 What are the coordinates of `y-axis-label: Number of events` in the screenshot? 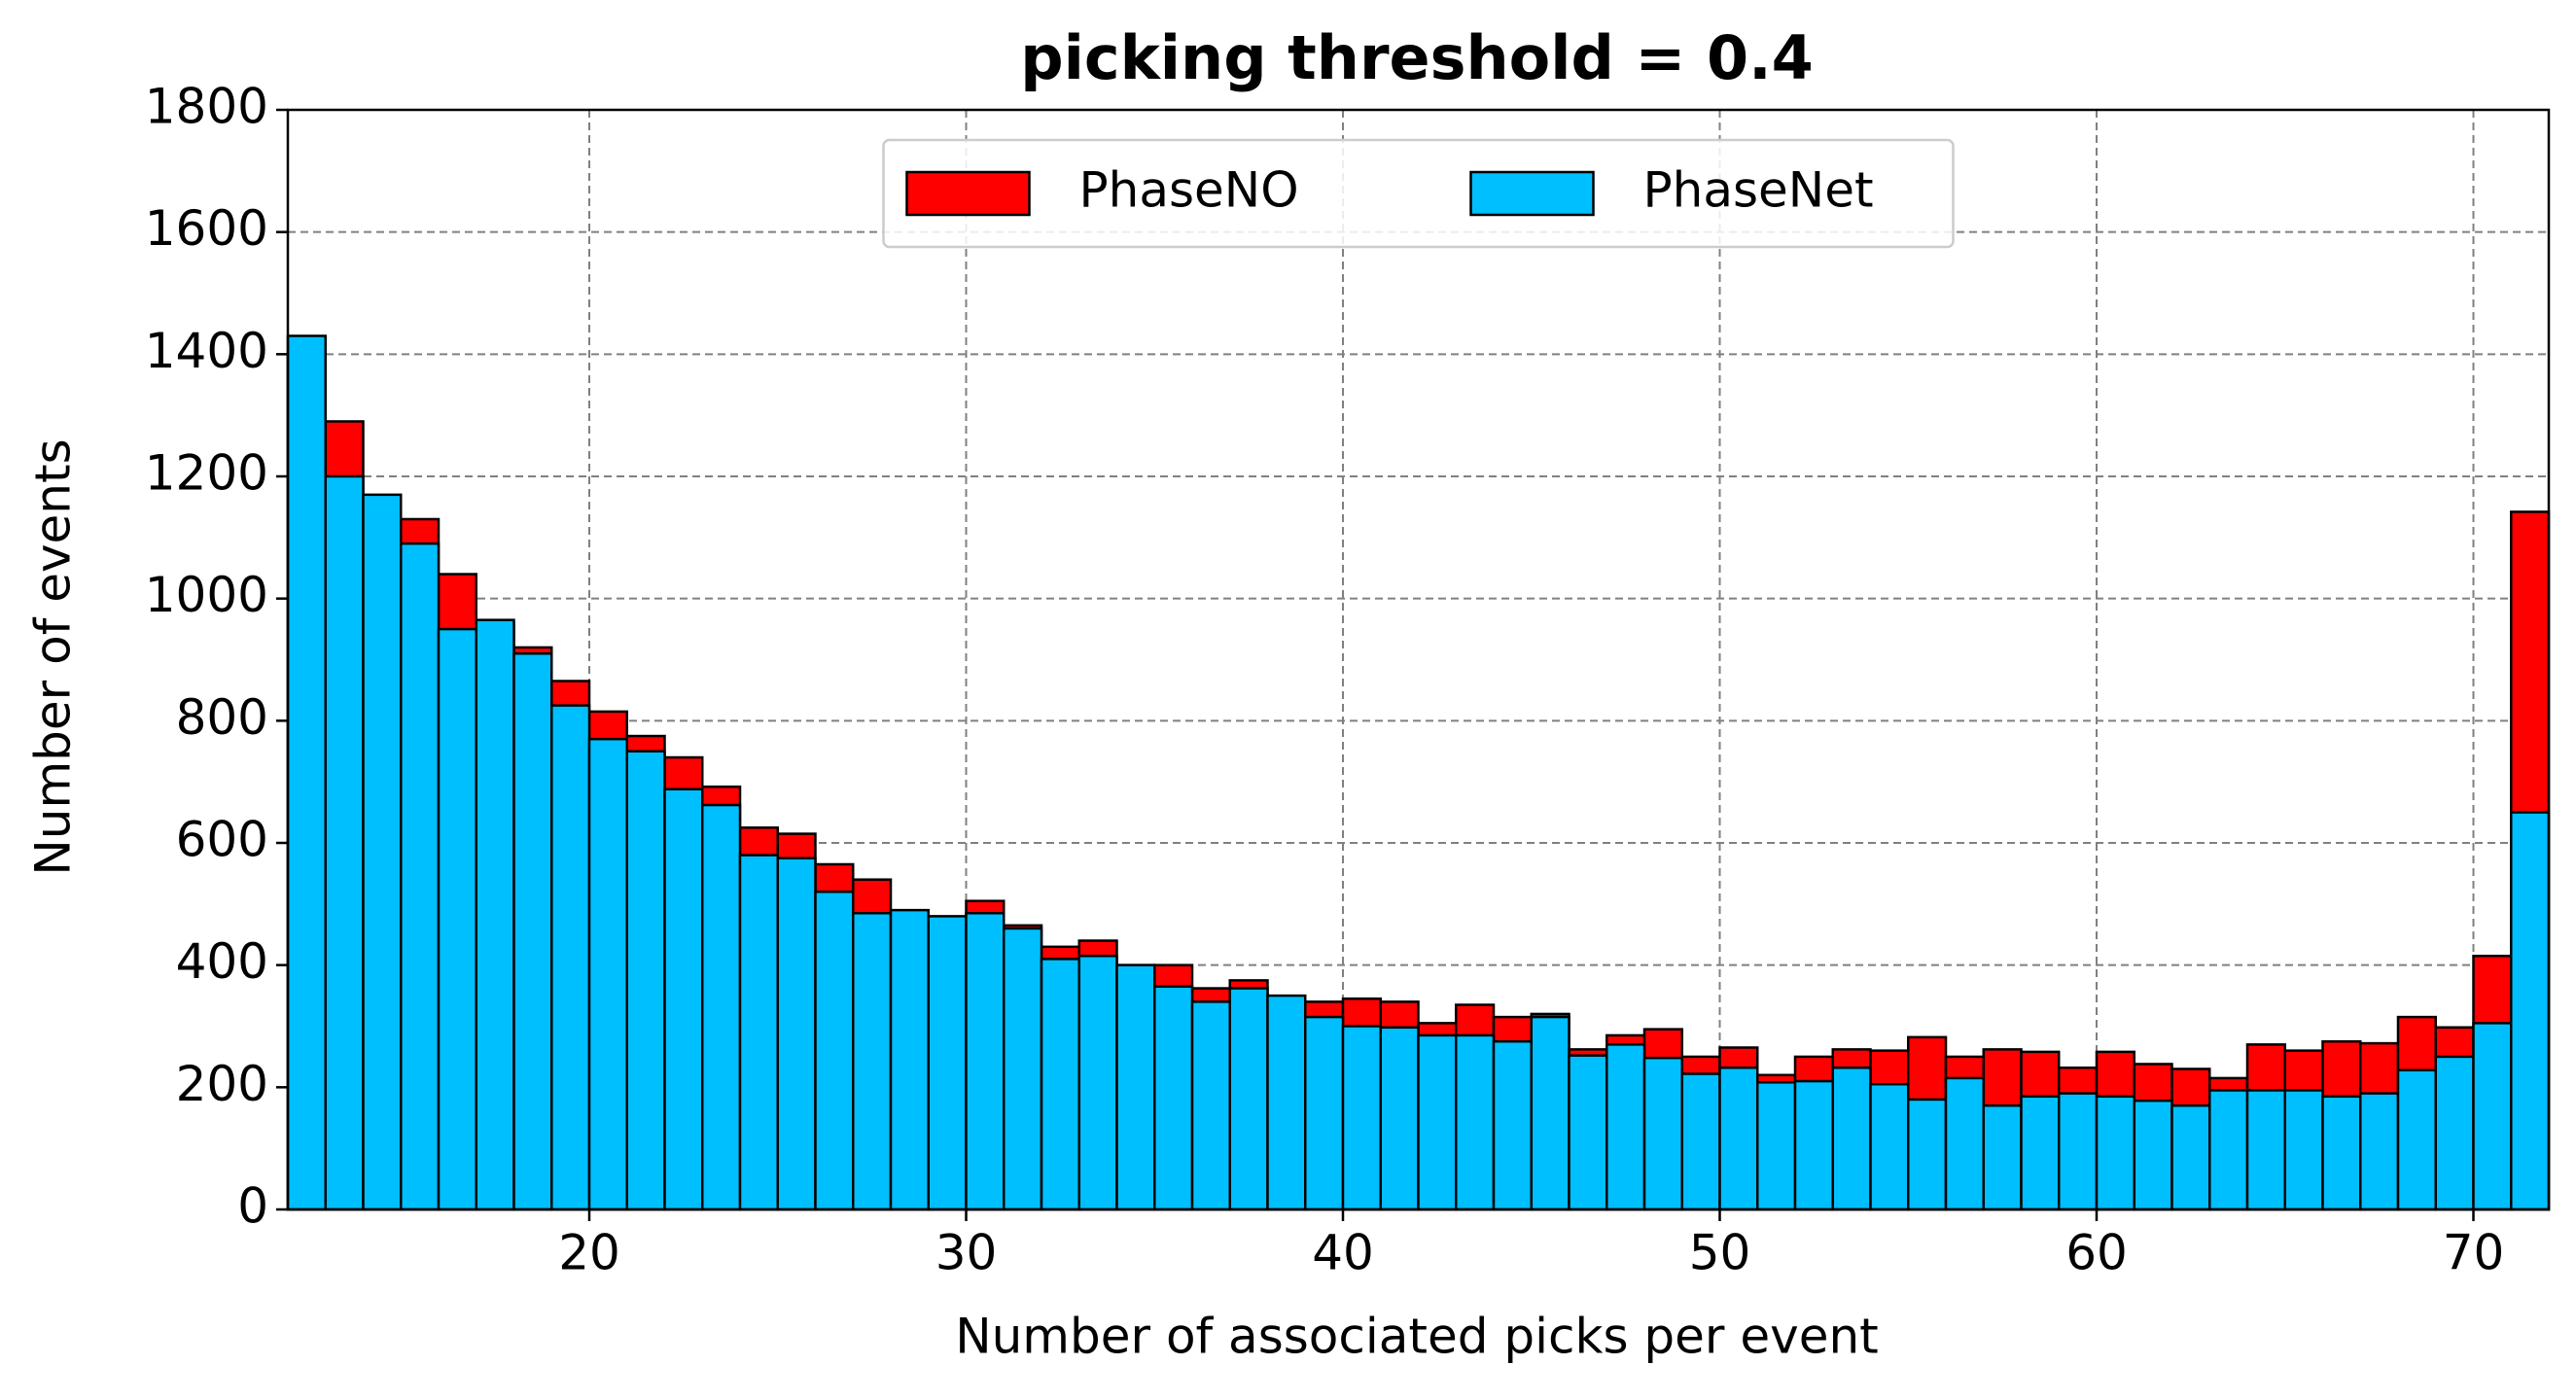 It's located at (54, 656).